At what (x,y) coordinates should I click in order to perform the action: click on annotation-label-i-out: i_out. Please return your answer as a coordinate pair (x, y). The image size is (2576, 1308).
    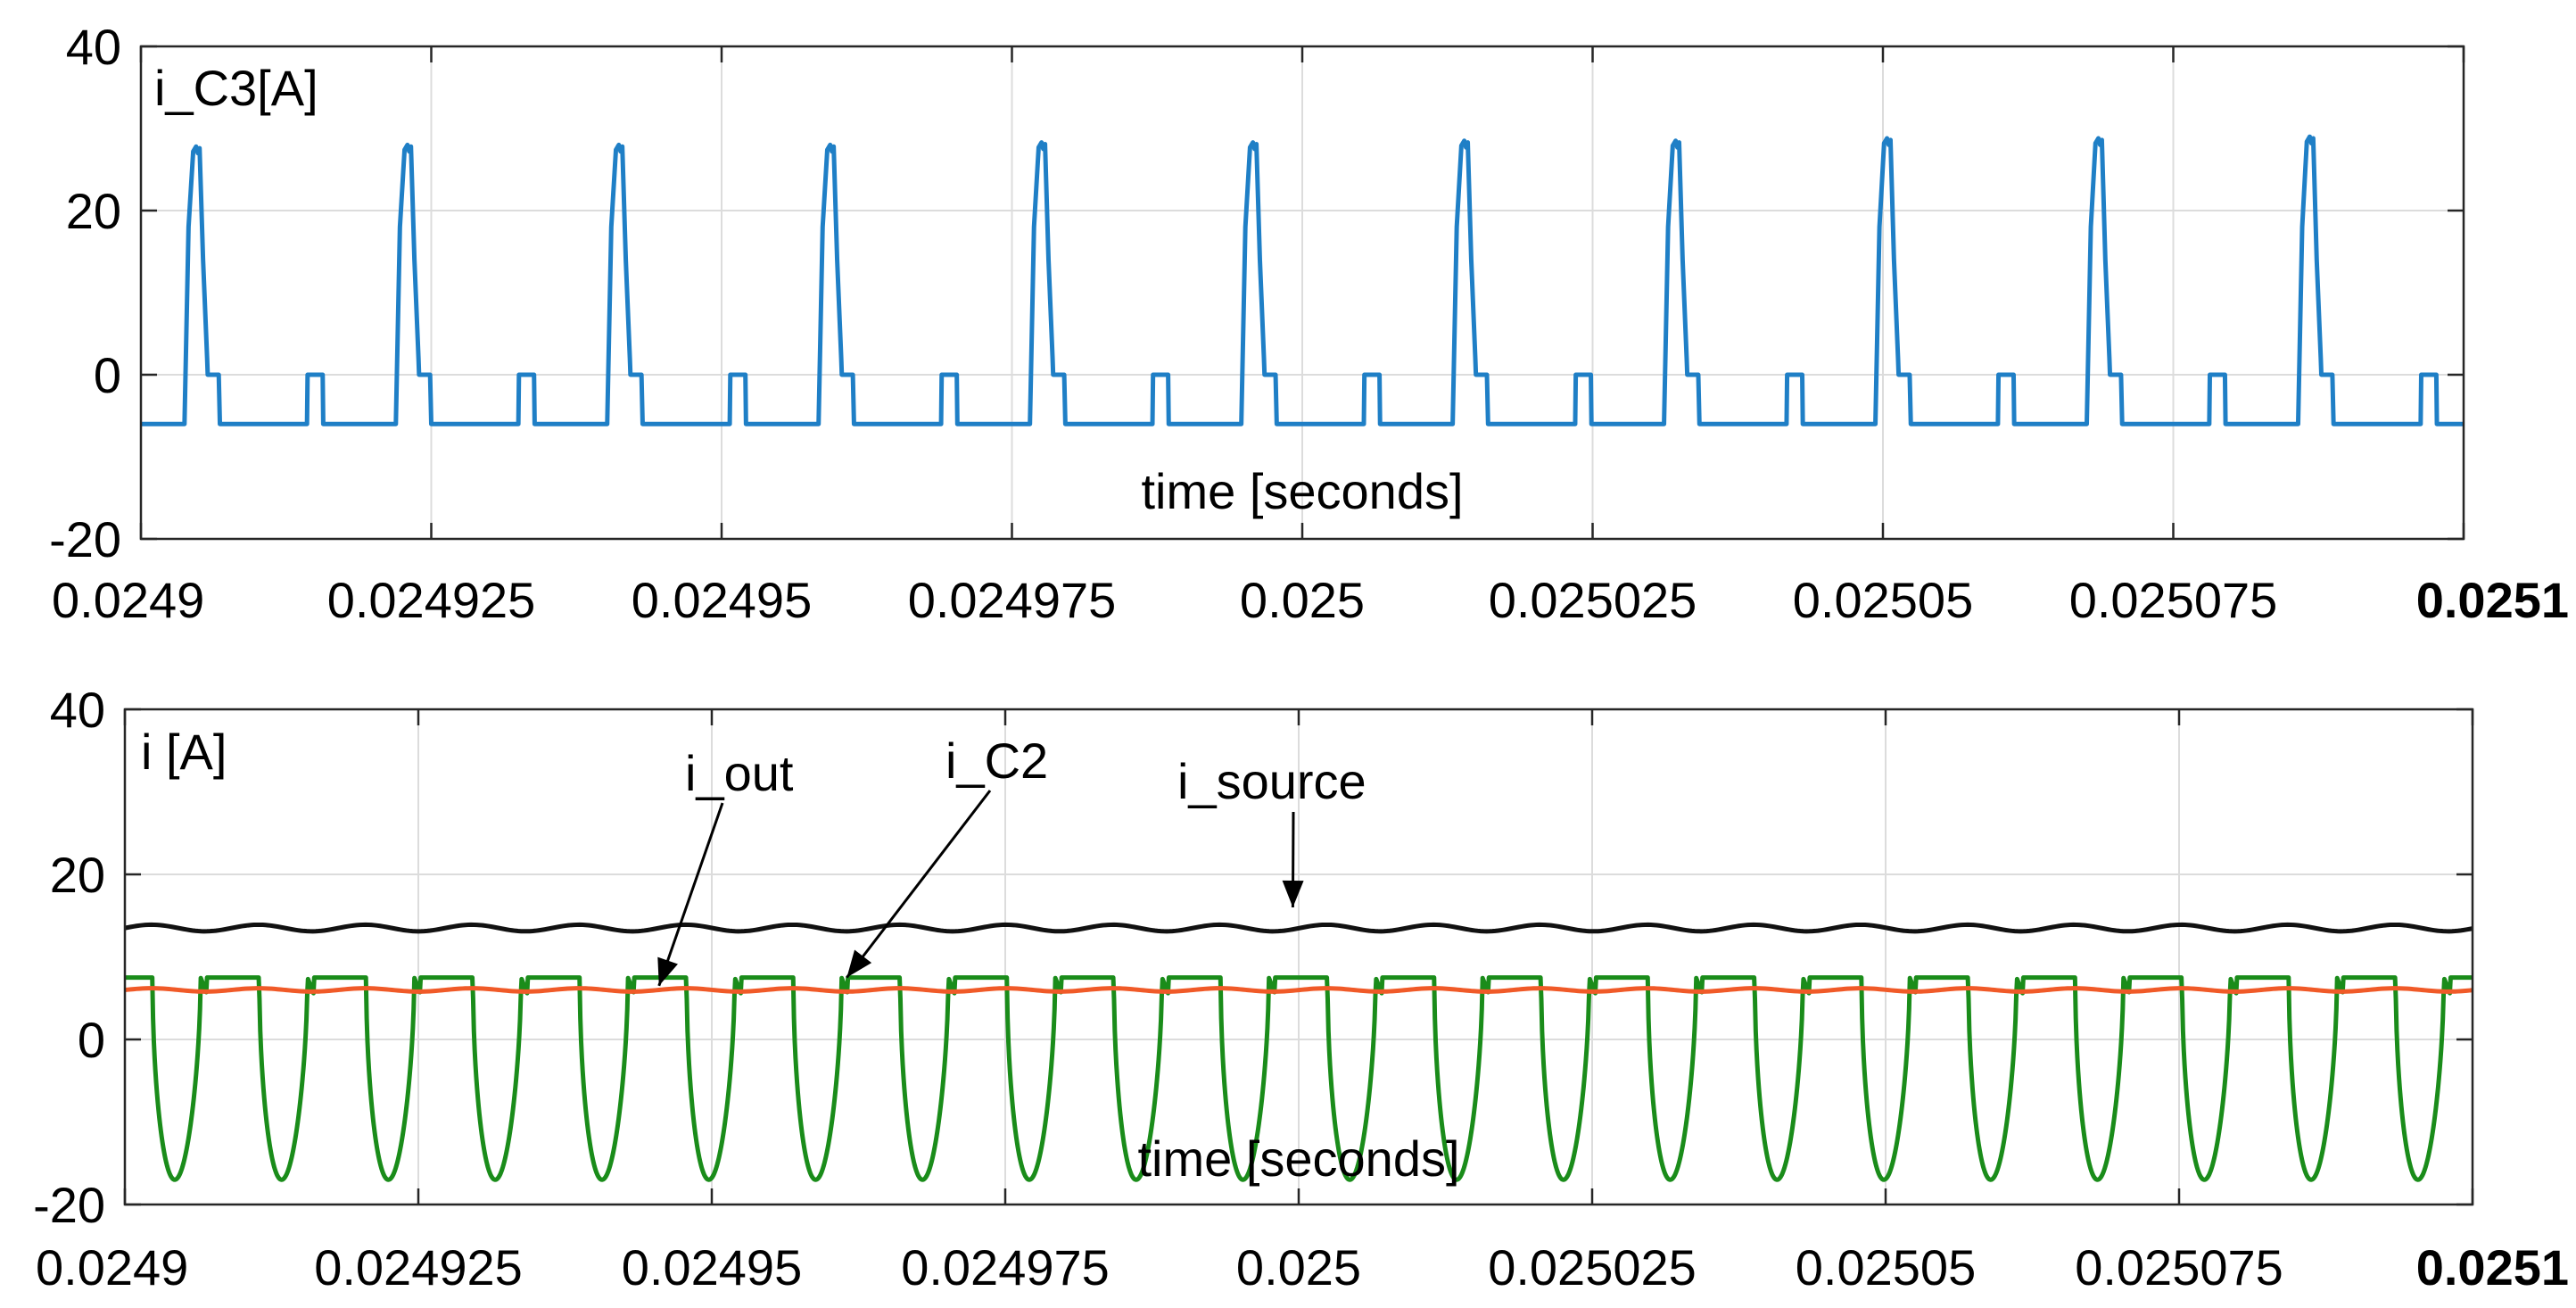
    Looking at the image, I should click on (740, 773).